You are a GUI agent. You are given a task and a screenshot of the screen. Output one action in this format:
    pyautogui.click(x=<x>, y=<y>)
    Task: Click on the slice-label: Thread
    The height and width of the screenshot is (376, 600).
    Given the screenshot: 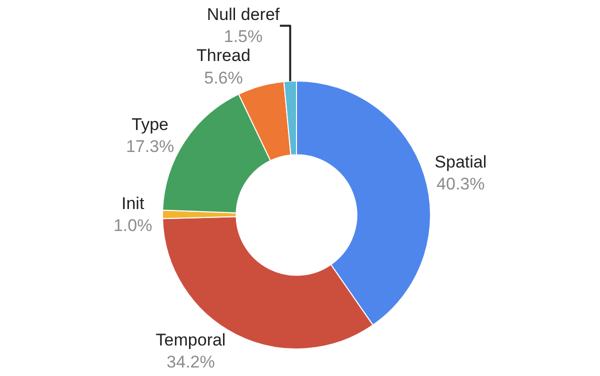 What is the action you would take?
    pyautogui.click(x=223, y=56)
    